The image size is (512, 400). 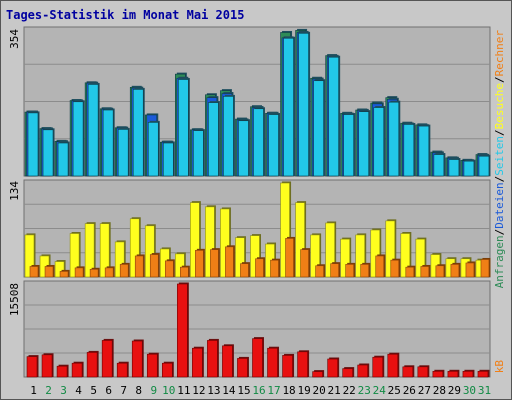 What do you see at coordinates (469, 390) in the screenshot?
I see `x-tick-label: 30` at bounding box center [469, 390].